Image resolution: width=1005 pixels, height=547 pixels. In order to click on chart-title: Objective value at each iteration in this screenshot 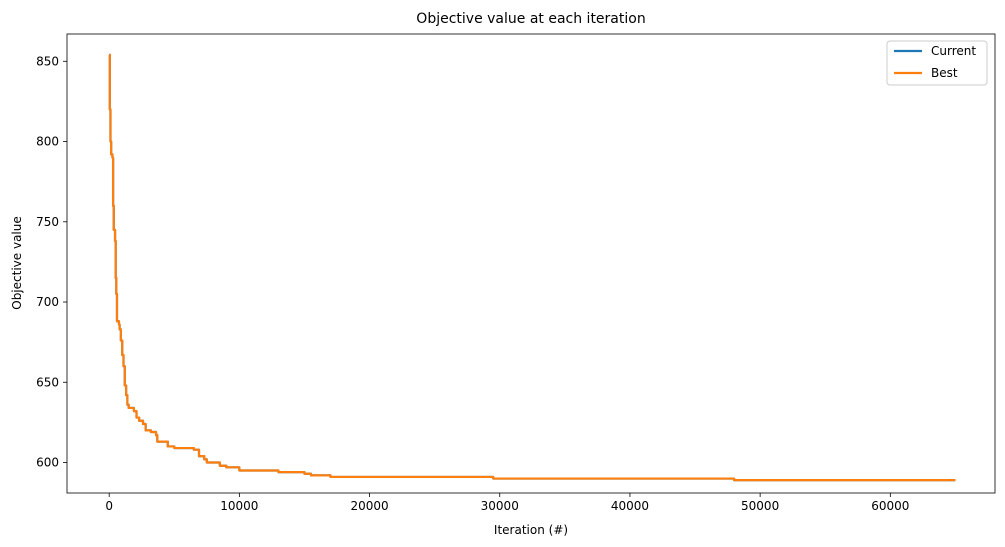, I will do `click(530, 19)`.